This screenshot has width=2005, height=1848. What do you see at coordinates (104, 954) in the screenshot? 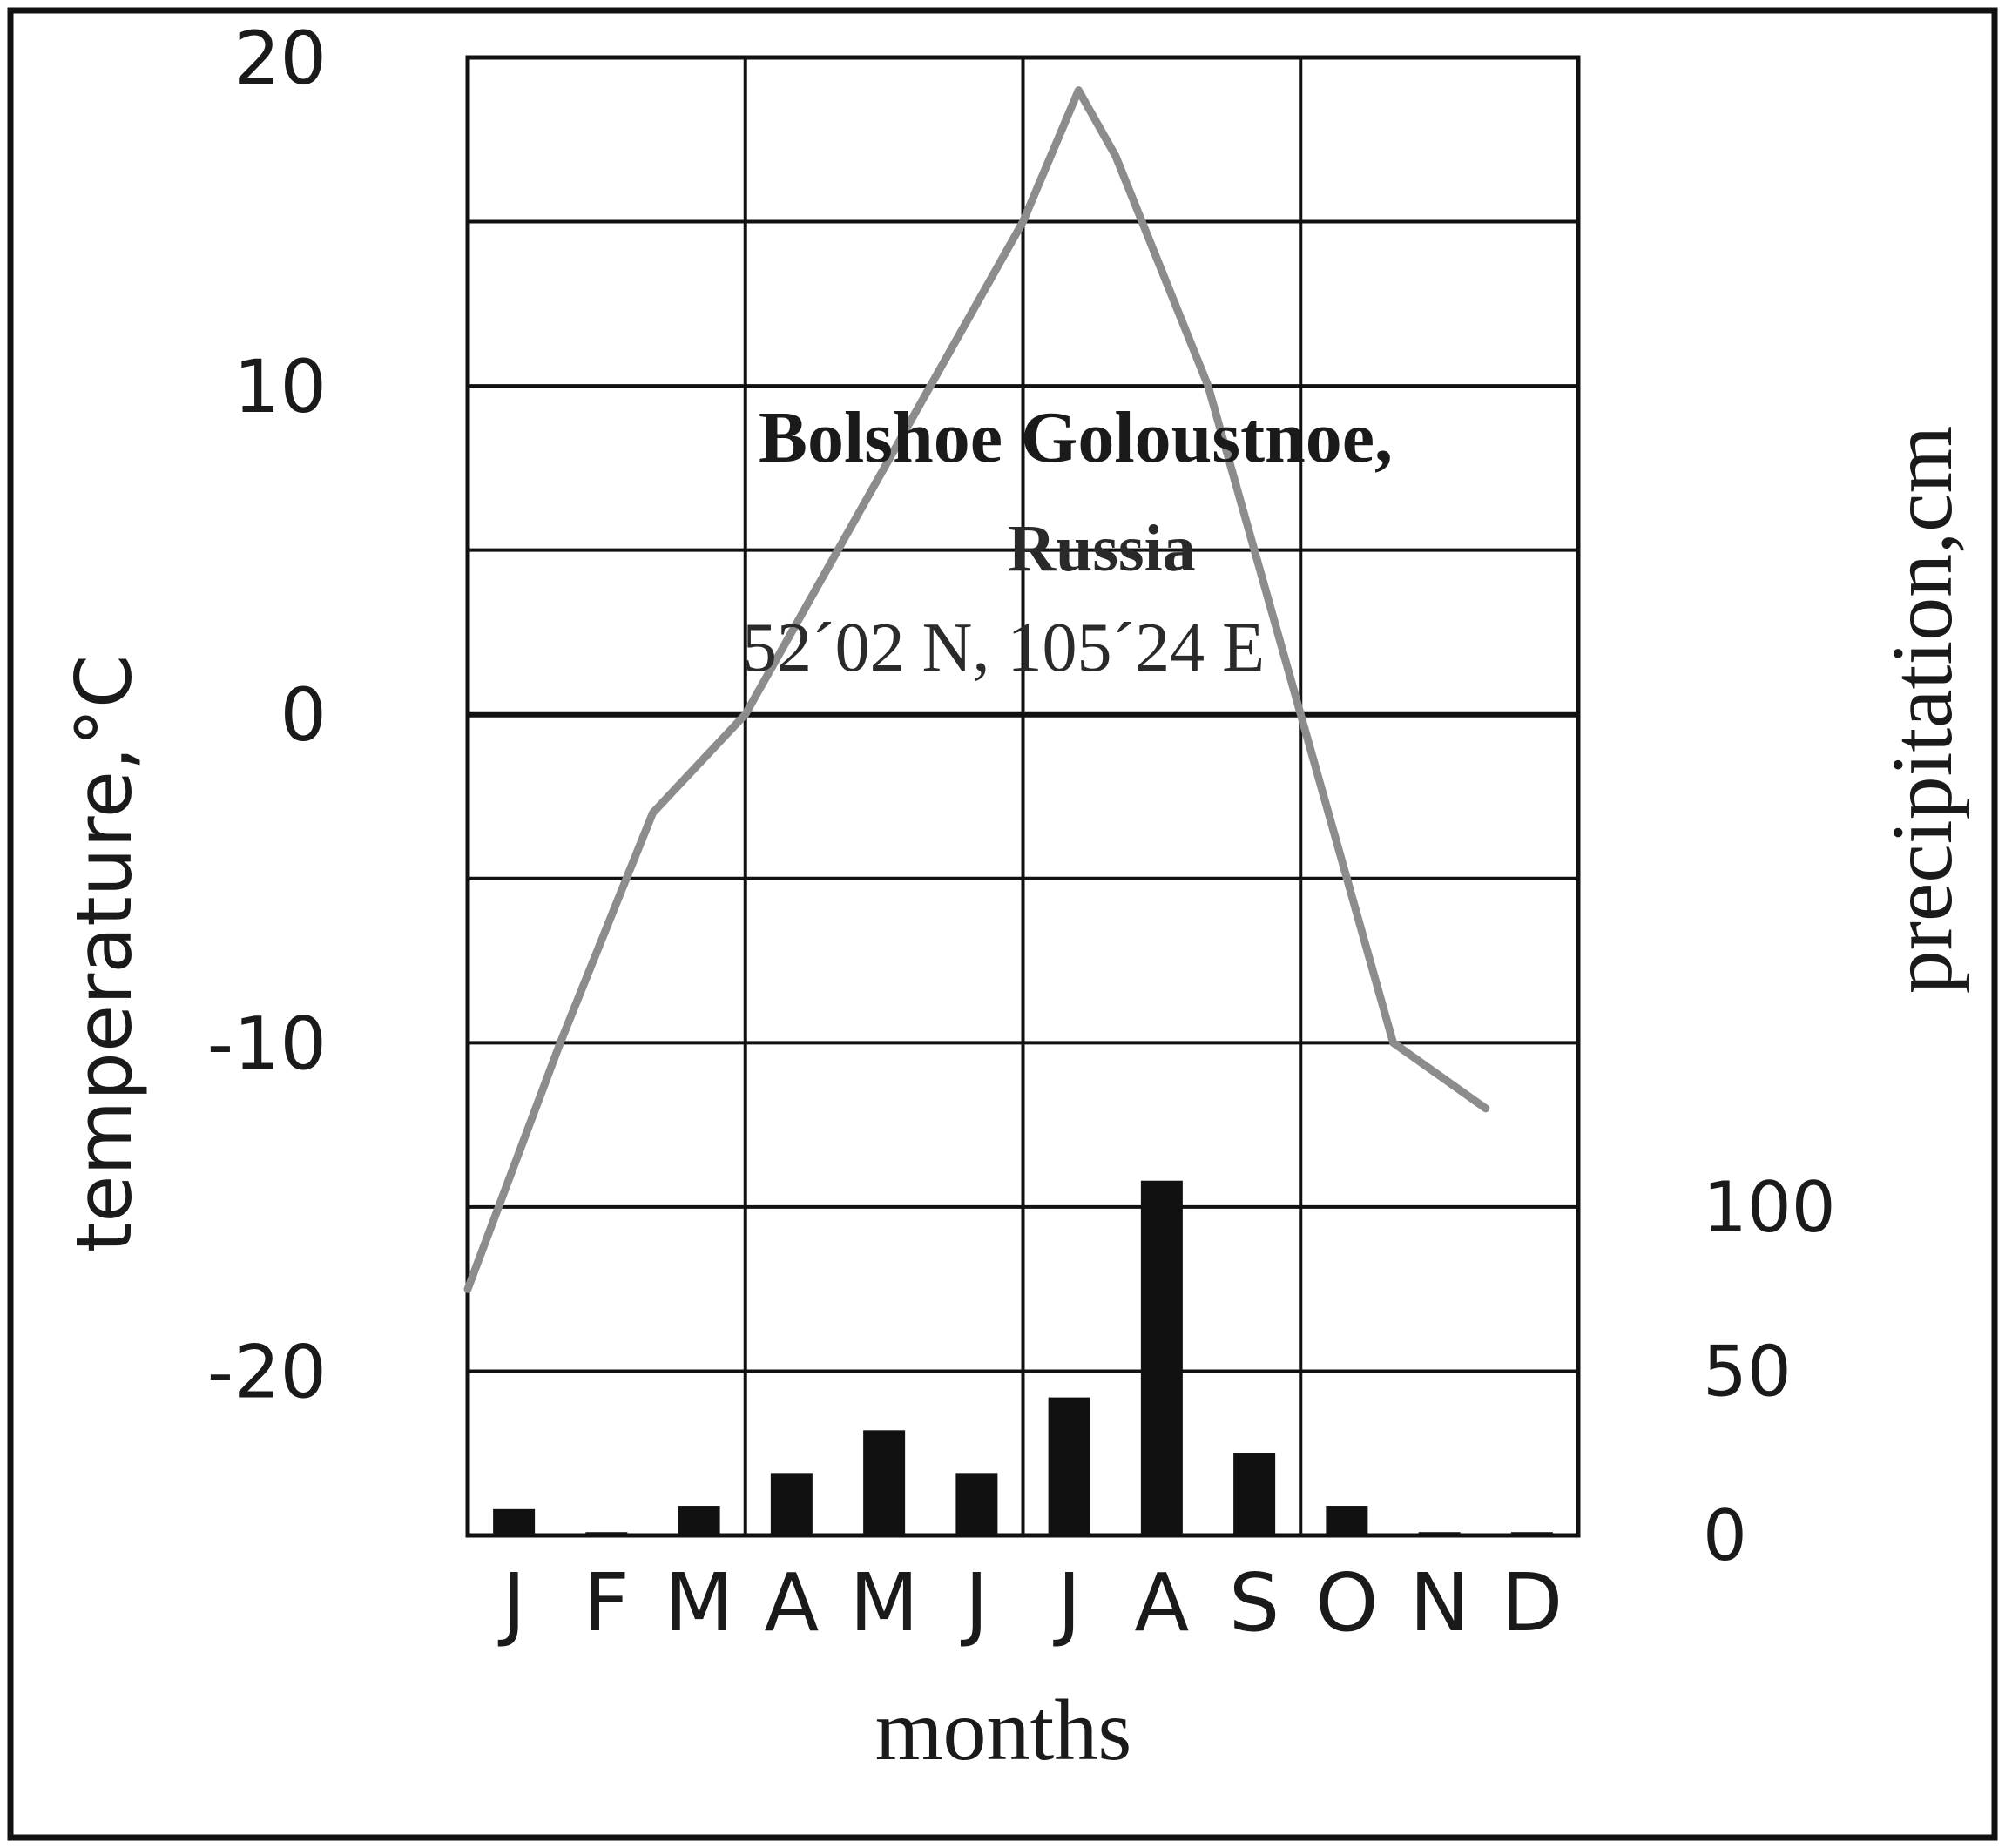
I see `y-axis-left-label: temperature,°C` at bounding box center [104, 954].